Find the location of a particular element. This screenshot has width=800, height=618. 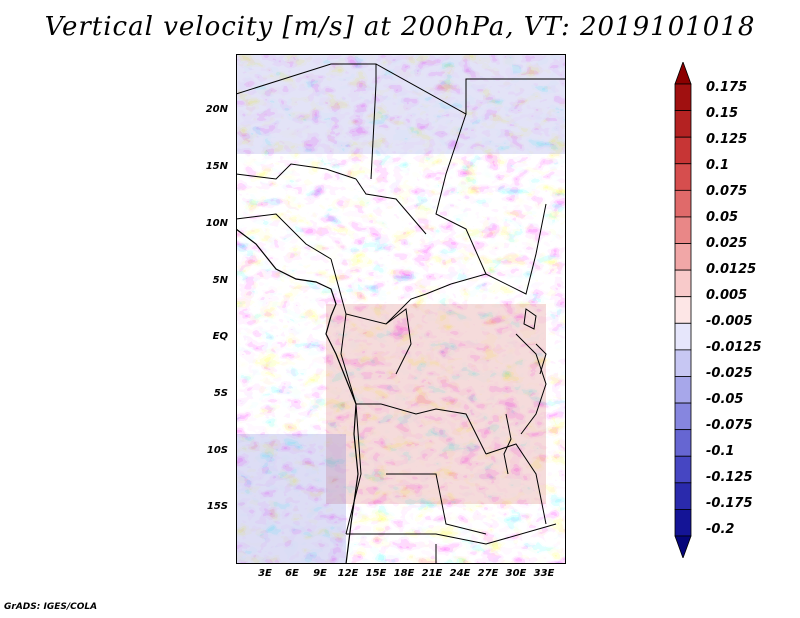

lat-label-eq: EQ is located at coordinates (220, 336).